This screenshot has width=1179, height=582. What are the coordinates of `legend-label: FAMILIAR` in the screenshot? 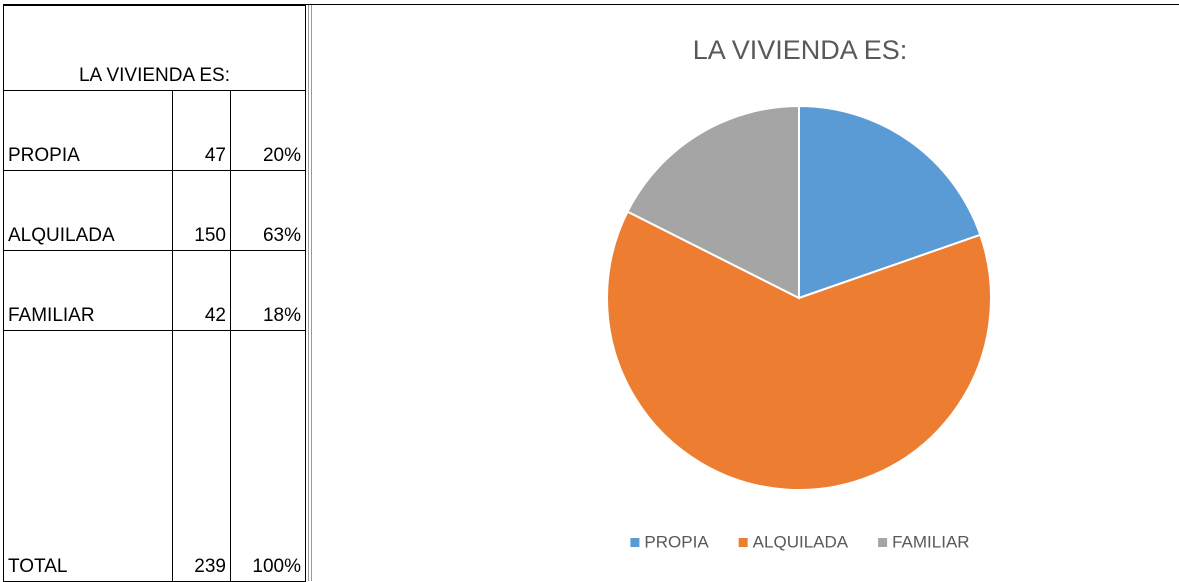 It's located at (930, 541).